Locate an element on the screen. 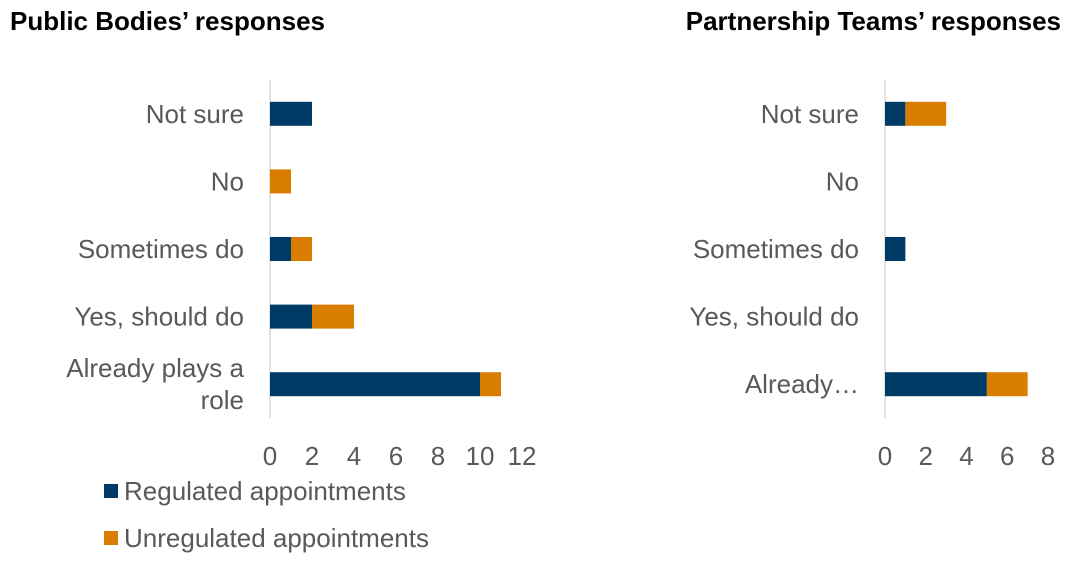 The width and height of the screenshot is (1075, 571). chart-title-public-bodies: Public Bodies’ responses is located at coordinates (167, 21).